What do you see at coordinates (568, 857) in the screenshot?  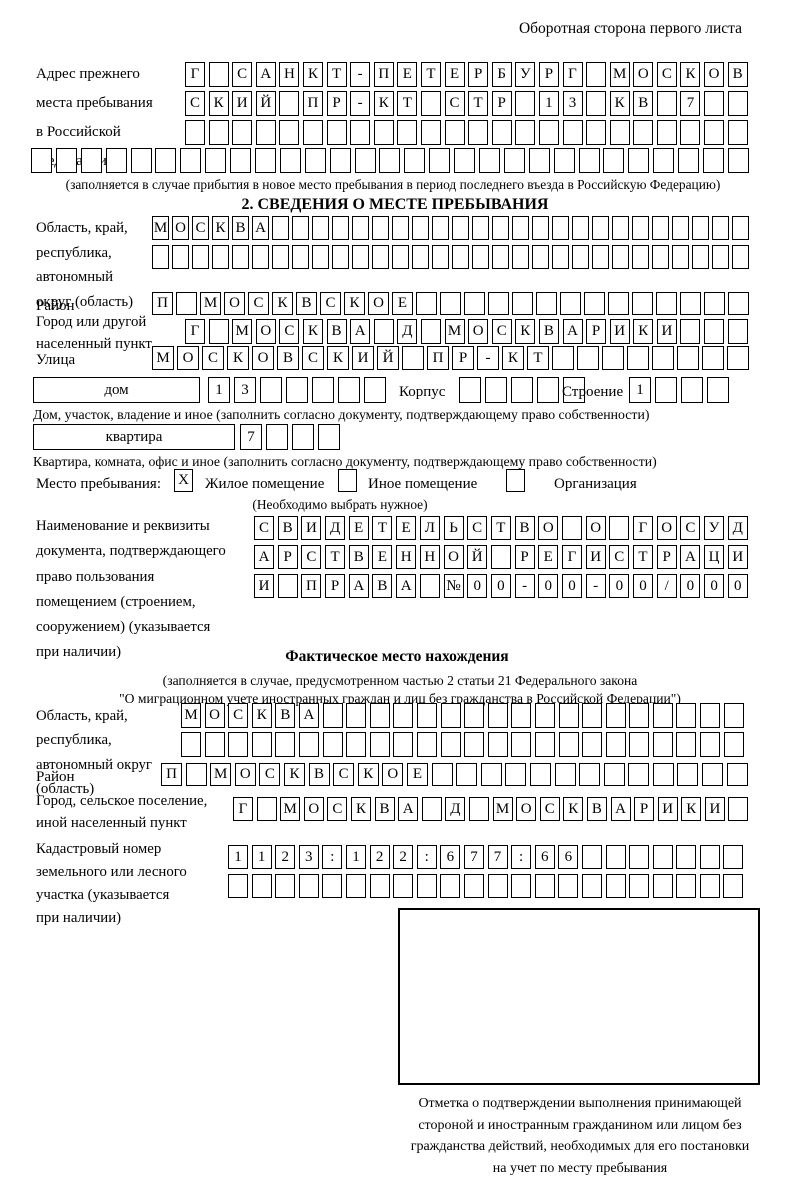 I see `char-box: 6` at bounding box center [568, 857].